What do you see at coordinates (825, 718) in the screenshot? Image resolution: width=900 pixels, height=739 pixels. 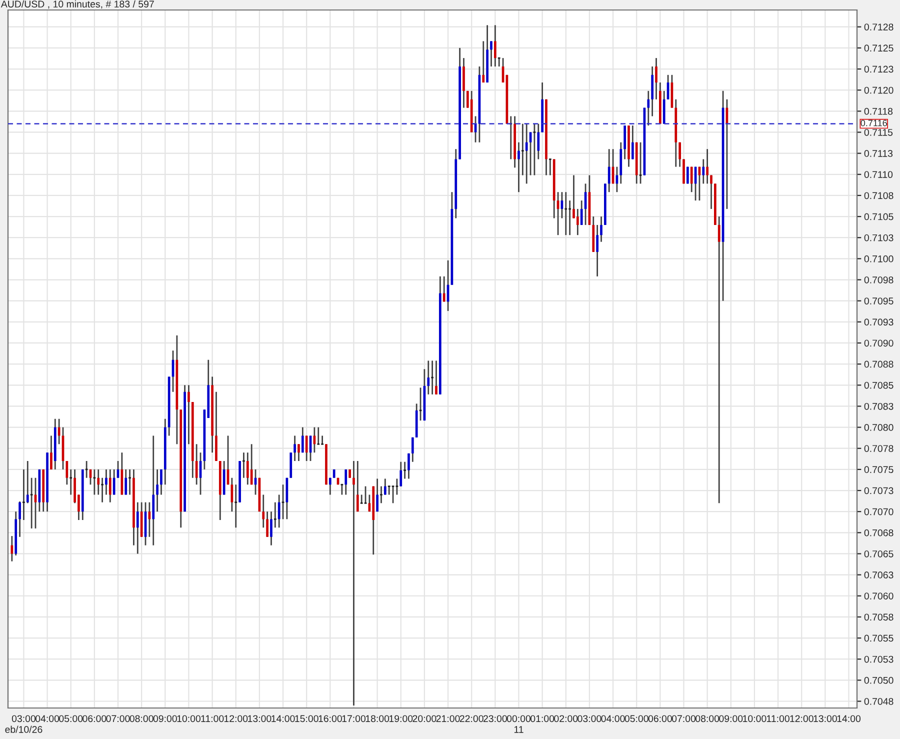 I see `x-tick-label: 13:00` at bounding box center [825, 718].